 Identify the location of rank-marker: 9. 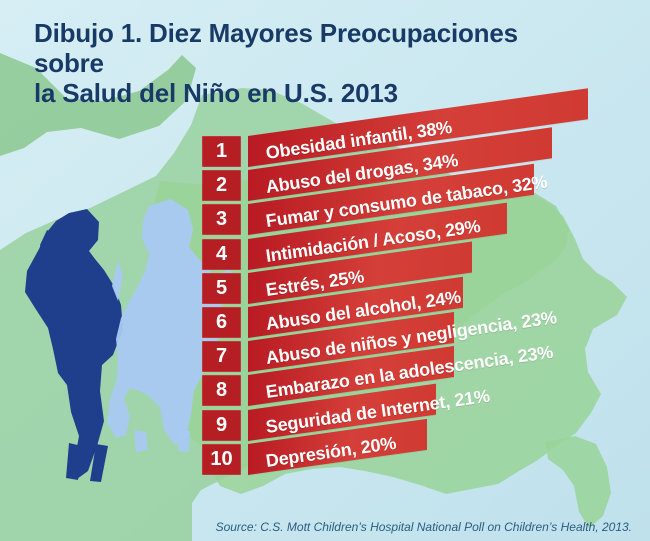
(221, 425).